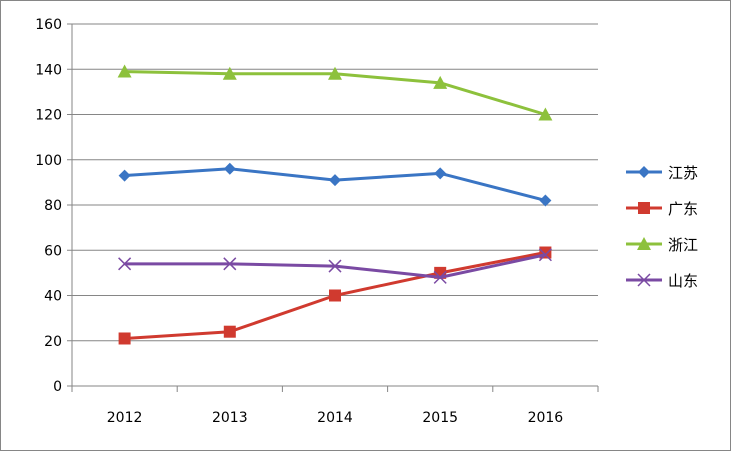 This screenshot has height=451, width=731. I want to click on legend-label: 山东, so click(683, 281).